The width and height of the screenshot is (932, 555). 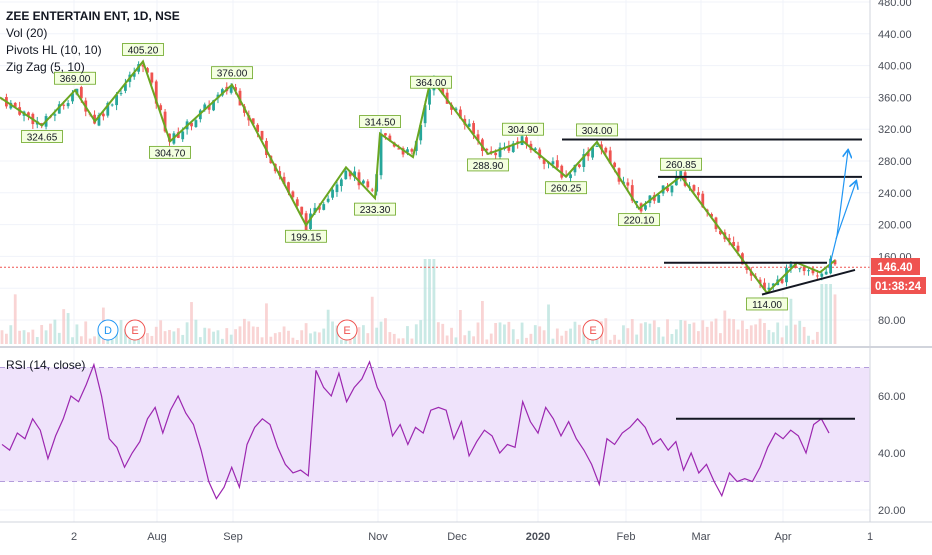 What do you see at coordinates (108, 330) in the screenshot?
I see `event-marker-D` at bounding box center [108, 330].